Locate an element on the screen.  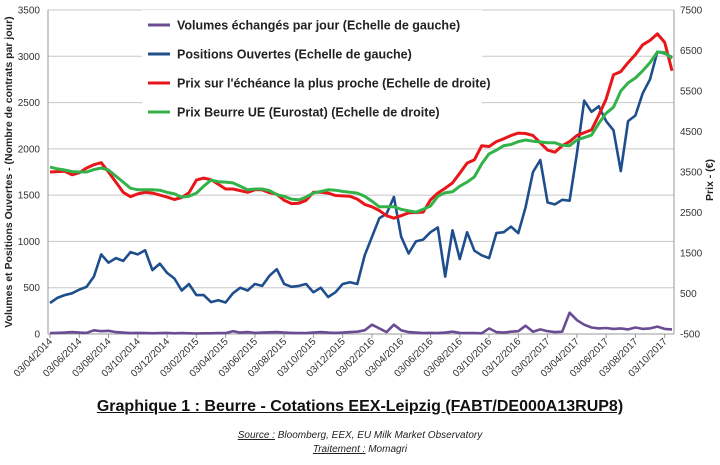
volumes-line is located at coordinates (361, 323).